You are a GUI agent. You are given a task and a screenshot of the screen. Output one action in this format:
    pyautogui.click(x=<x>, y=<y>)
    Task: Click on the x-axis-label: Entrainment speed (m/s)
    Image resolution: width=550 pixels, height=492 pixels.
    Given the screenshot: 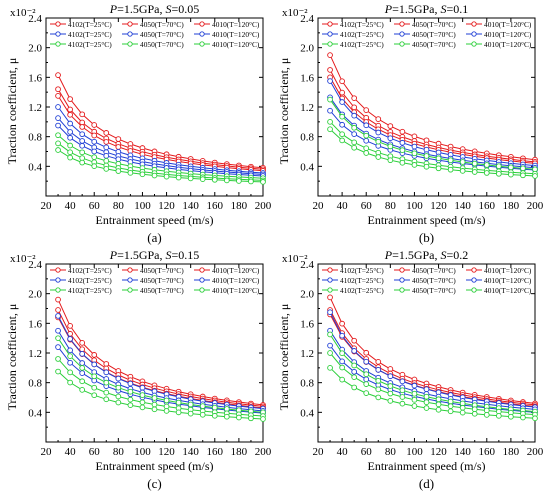 What is the action you would take?
    pyautogui.click(x=427, y=220)
    